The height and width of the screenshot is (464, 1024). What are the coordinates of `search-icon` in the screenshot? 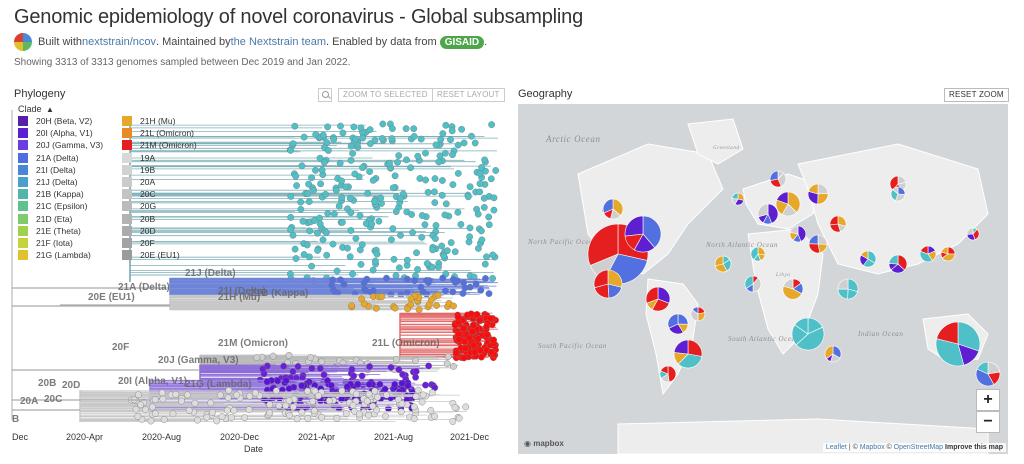 It's located at (325, 95).